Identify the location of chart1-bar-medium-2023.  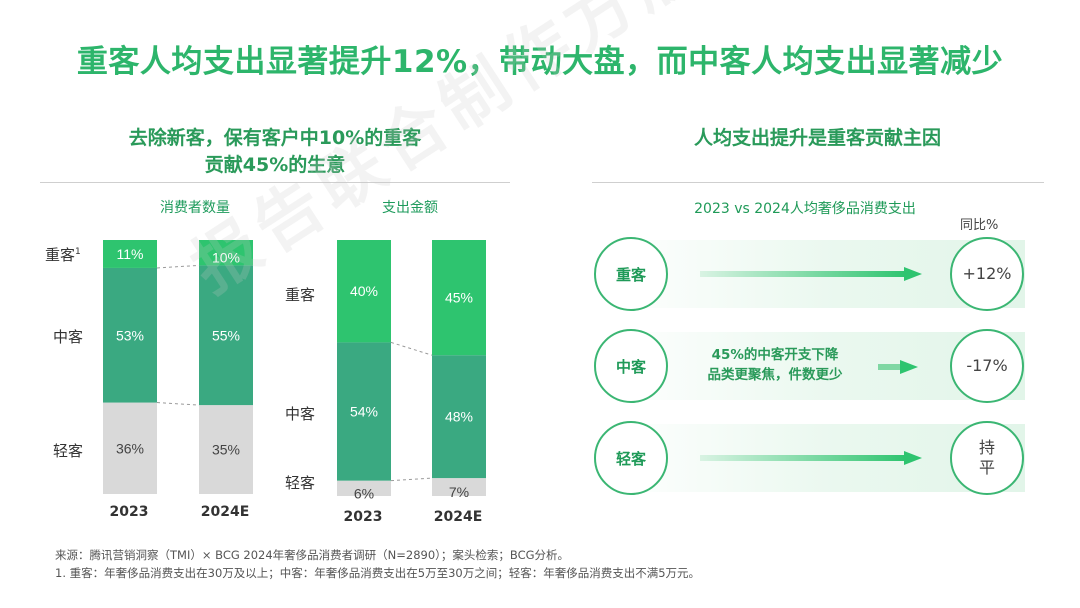
(130, 335).